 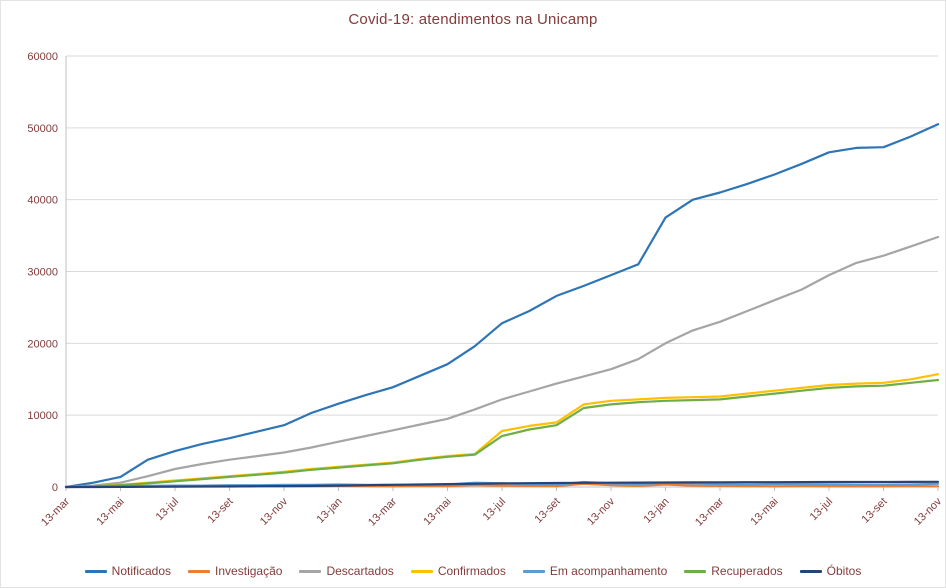 I want to click on y-axis-tick-label: 40000, so click(x=42, y=201).